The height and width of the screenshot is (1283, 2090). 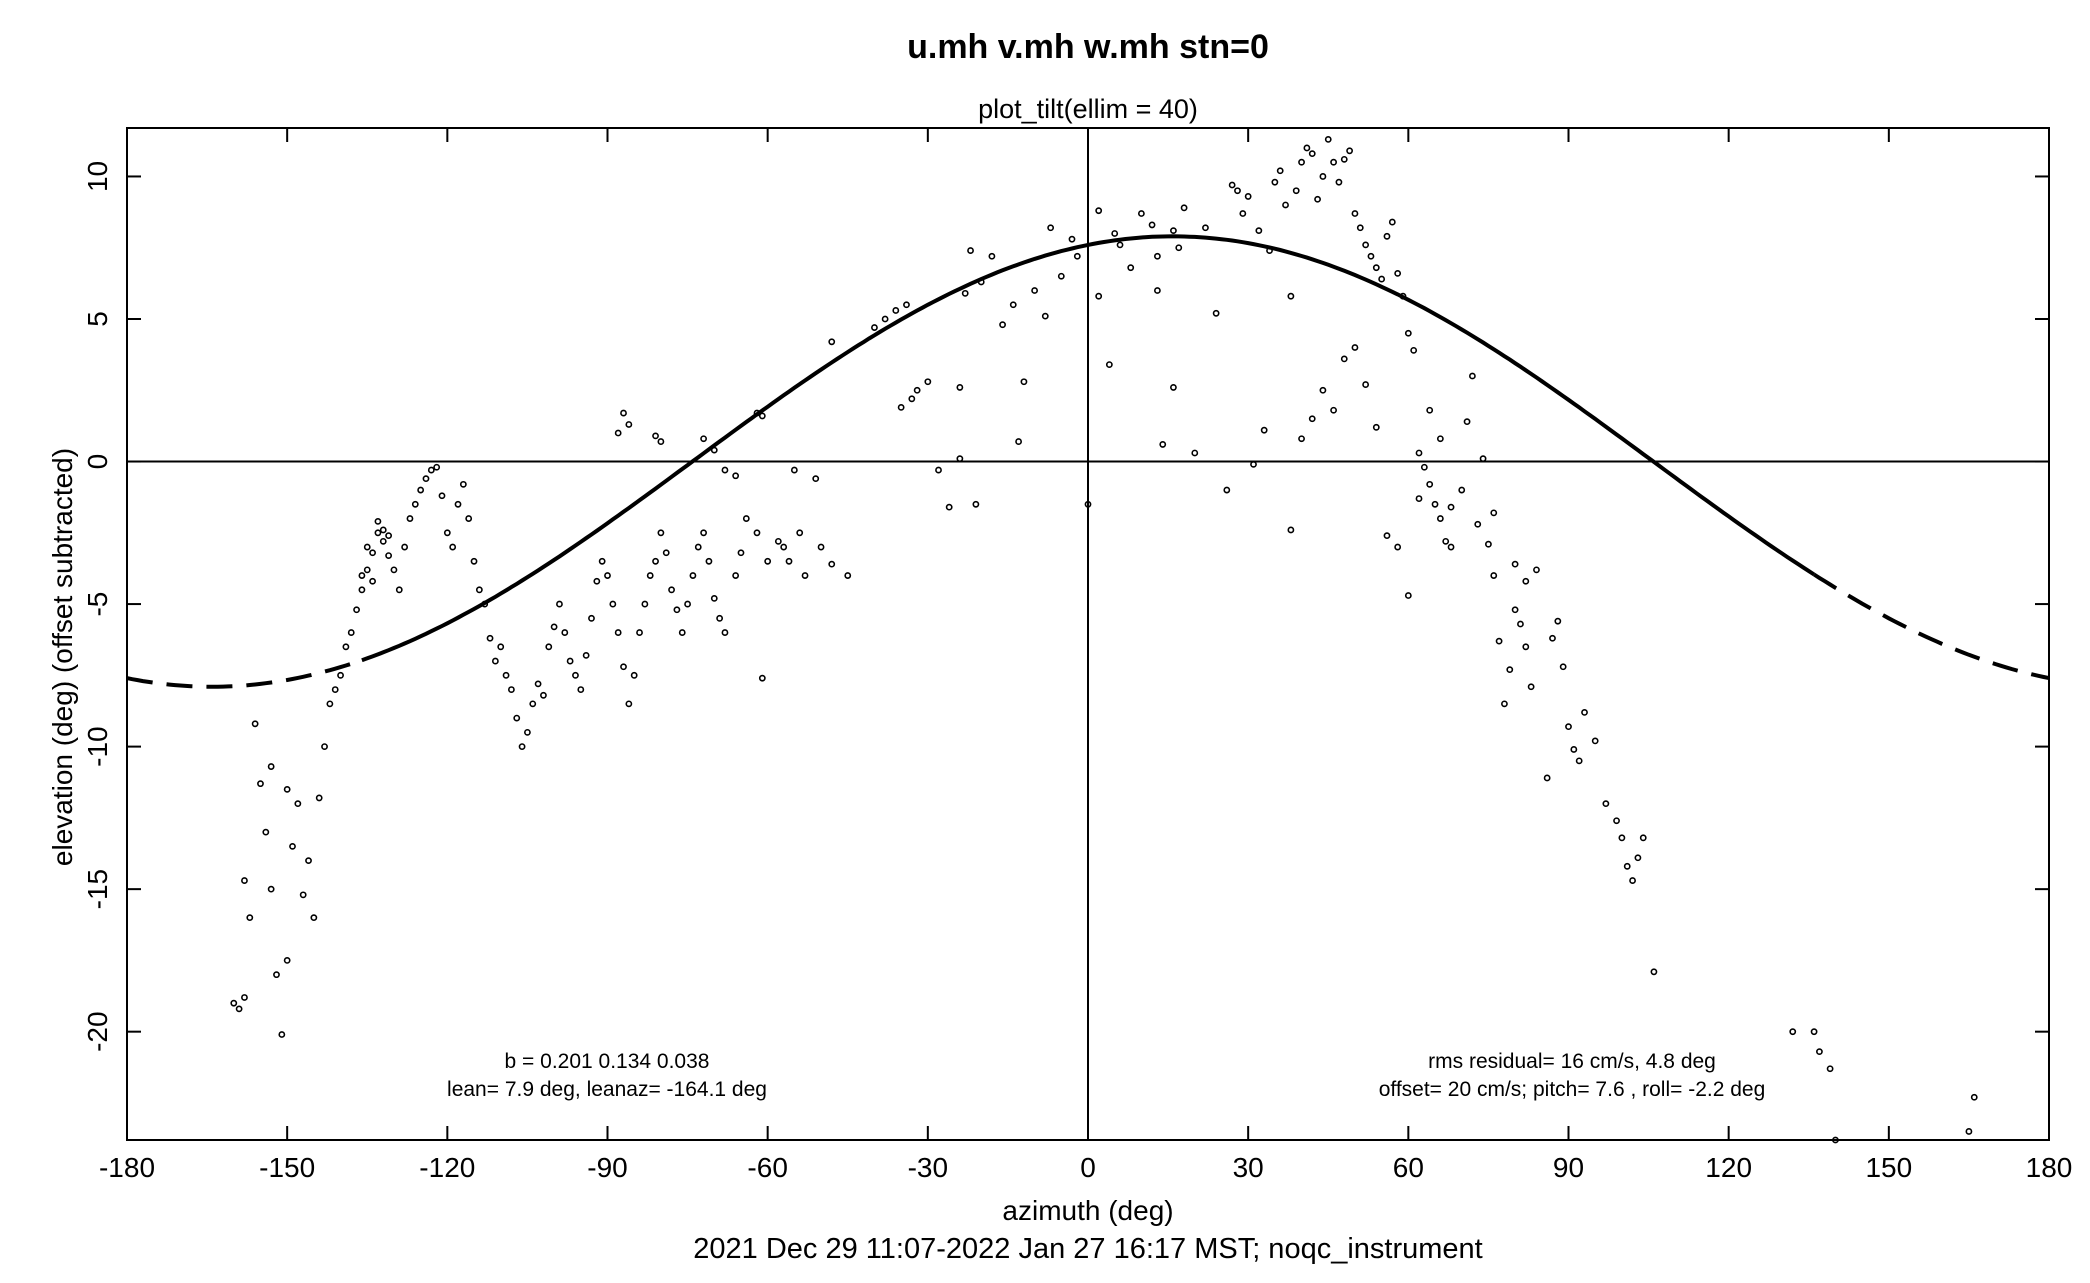 I want to click on y-tick-label: 0, so click(x=97, y=462).